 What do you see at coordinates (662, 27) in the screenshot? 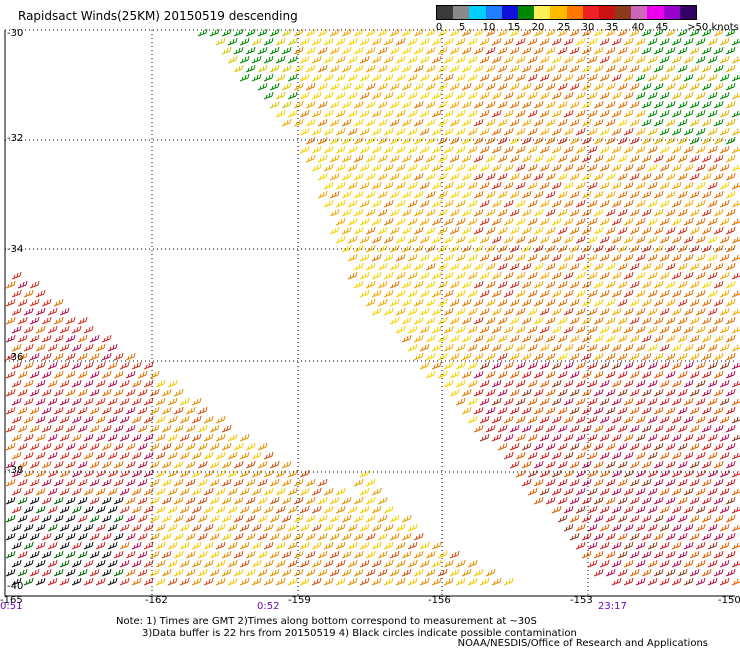
I see `legend-label: 45` at bounding box center [662, 27].